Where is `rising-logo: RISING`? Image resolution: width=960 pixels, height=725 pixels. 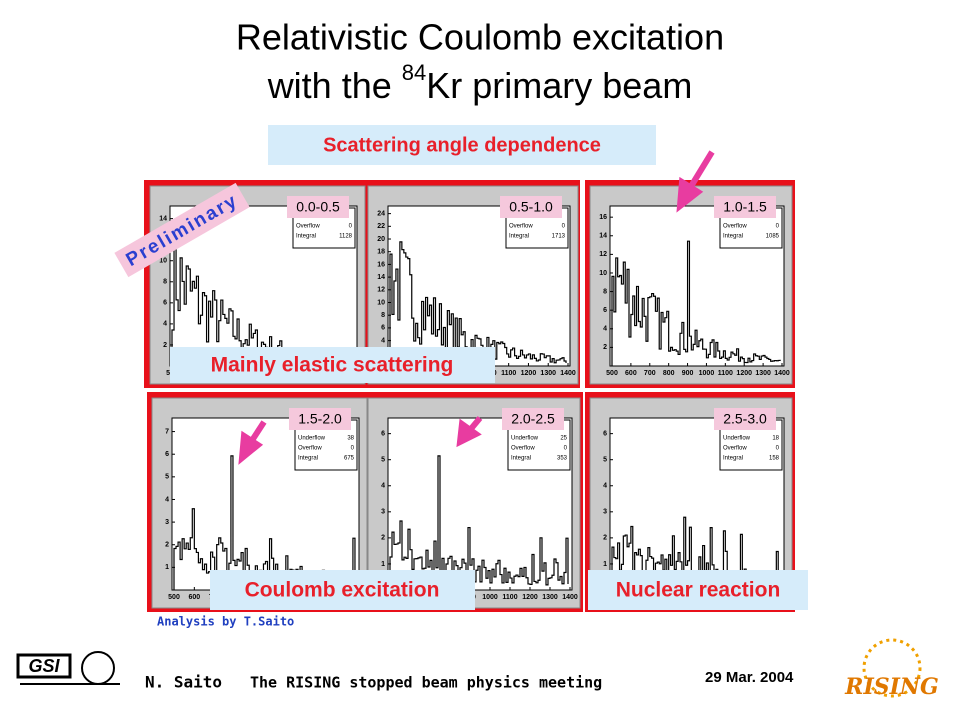 rising-logo: RISING is located at coordinates (891, 669).